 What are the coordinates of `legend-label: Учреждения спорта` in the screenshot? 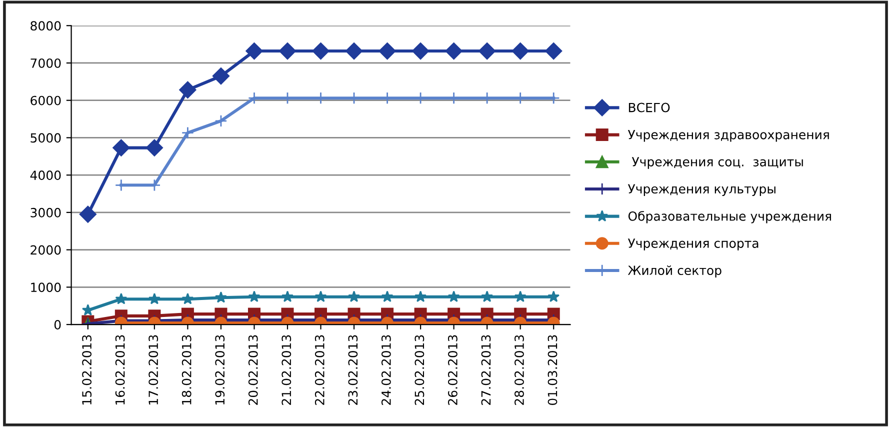 It's located at (693, 244).